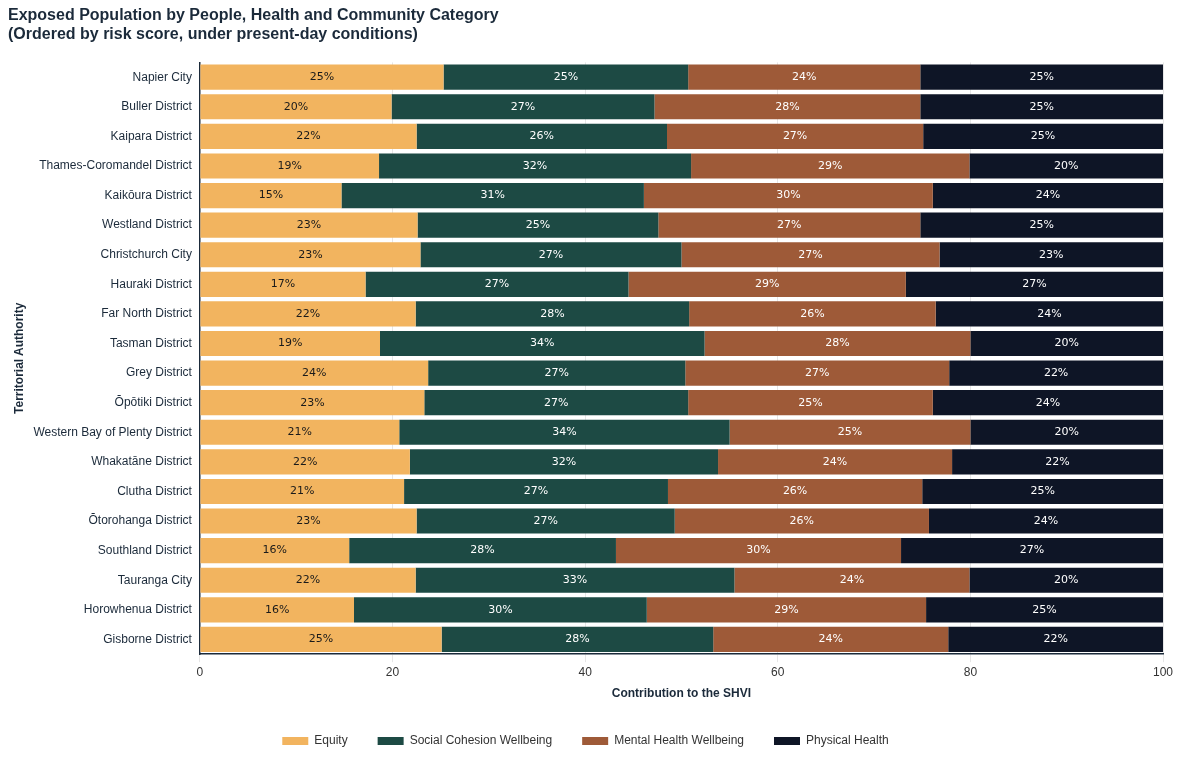  Describe the element at coordinates (271, 195) in the screenshot. I see `data-label: 15%` at that location.